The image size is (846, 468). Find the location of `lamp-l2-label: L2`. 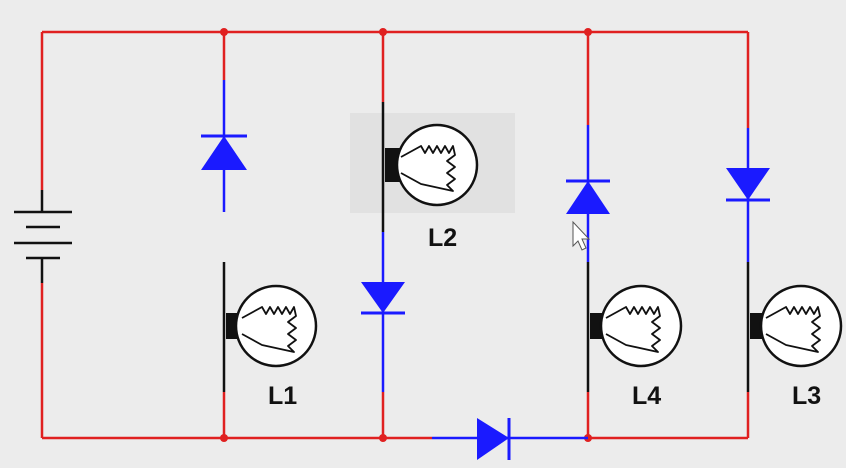

lamp-l2-label: L2 is located at coordinates (442, 238).